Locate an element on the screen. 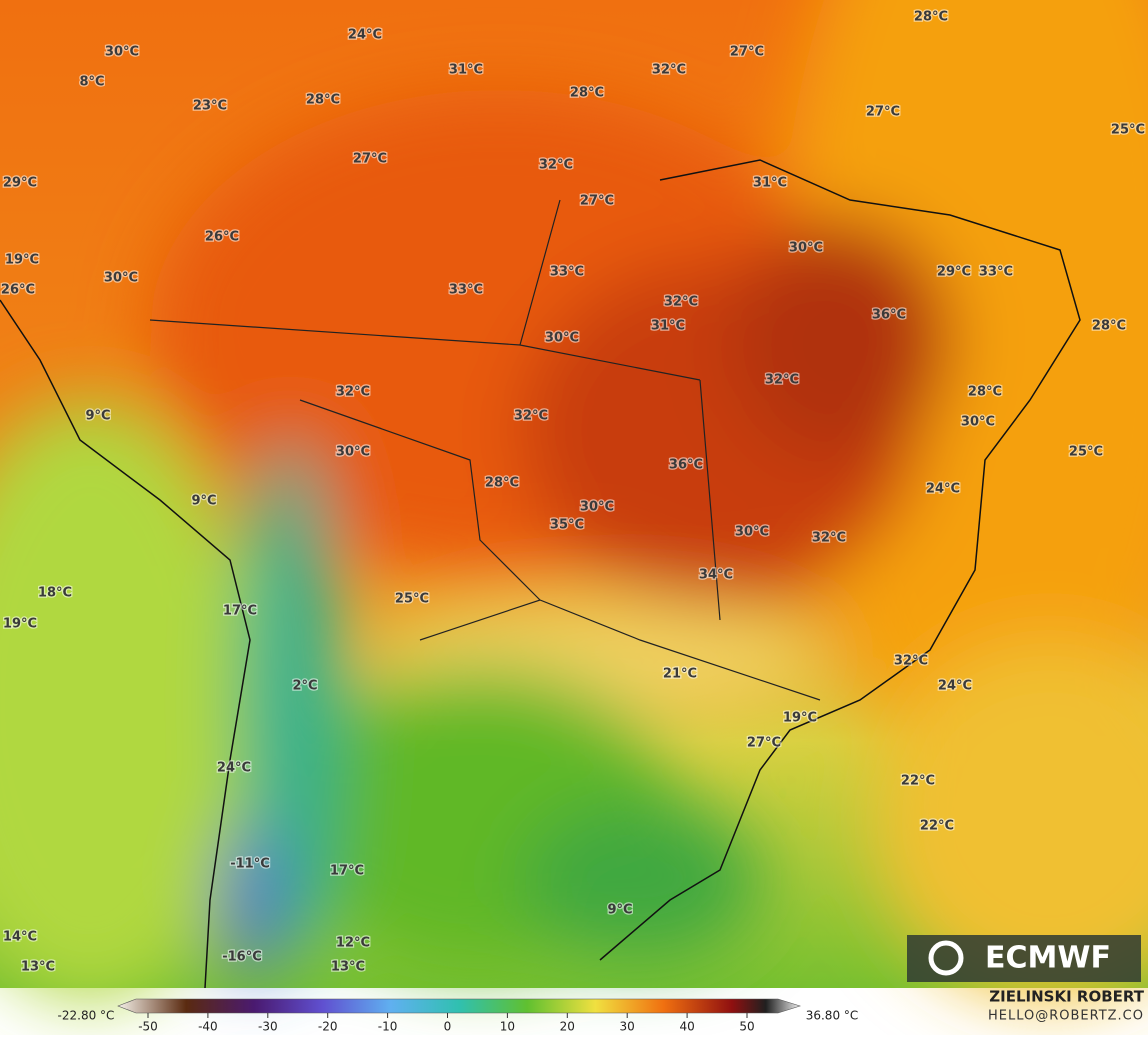  colorbar-tick-label: -20 is located at coordinates (328, 1027).